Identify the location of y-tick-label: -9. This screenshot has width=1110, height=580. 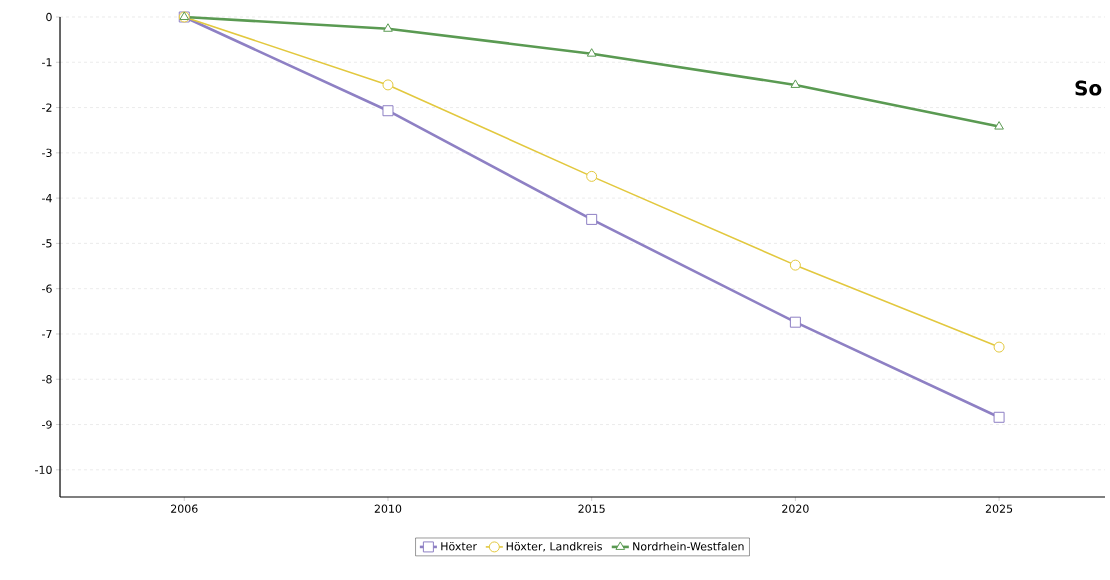
(47, 424).